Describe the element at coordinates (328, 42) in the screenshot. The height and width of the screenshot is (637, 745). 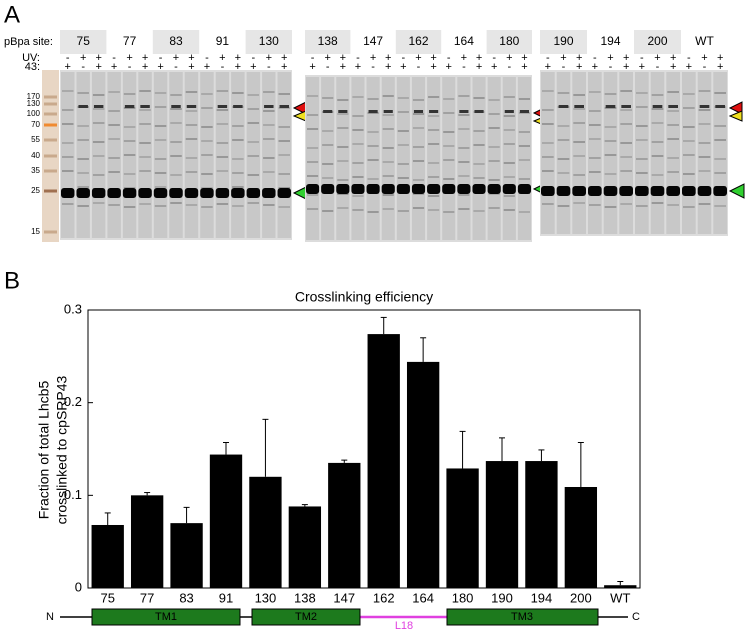
I see `site-box` at that location.